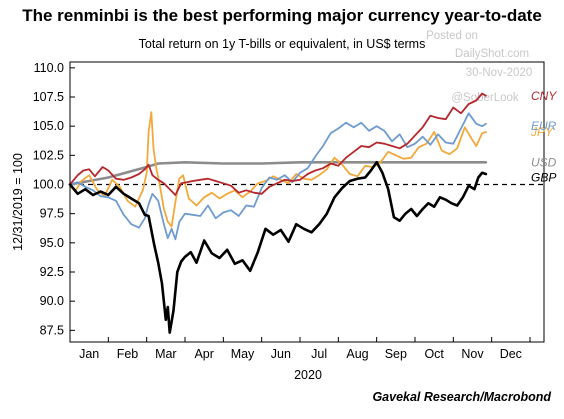  Describe the element at coordinates (452, 36) in the screenshot. I see `watermark-line-1: Posted on` at that location.